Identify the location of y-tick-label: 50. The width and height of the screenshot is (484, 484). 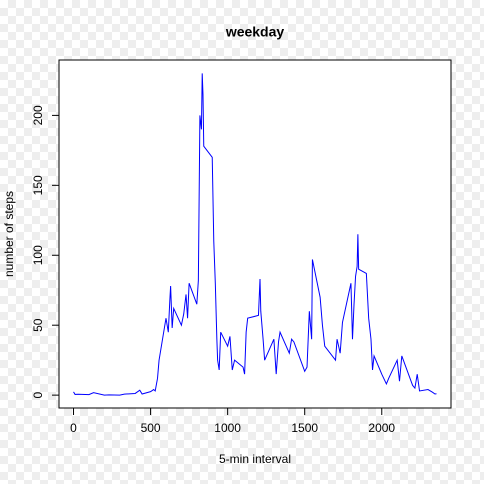
(38, 325).